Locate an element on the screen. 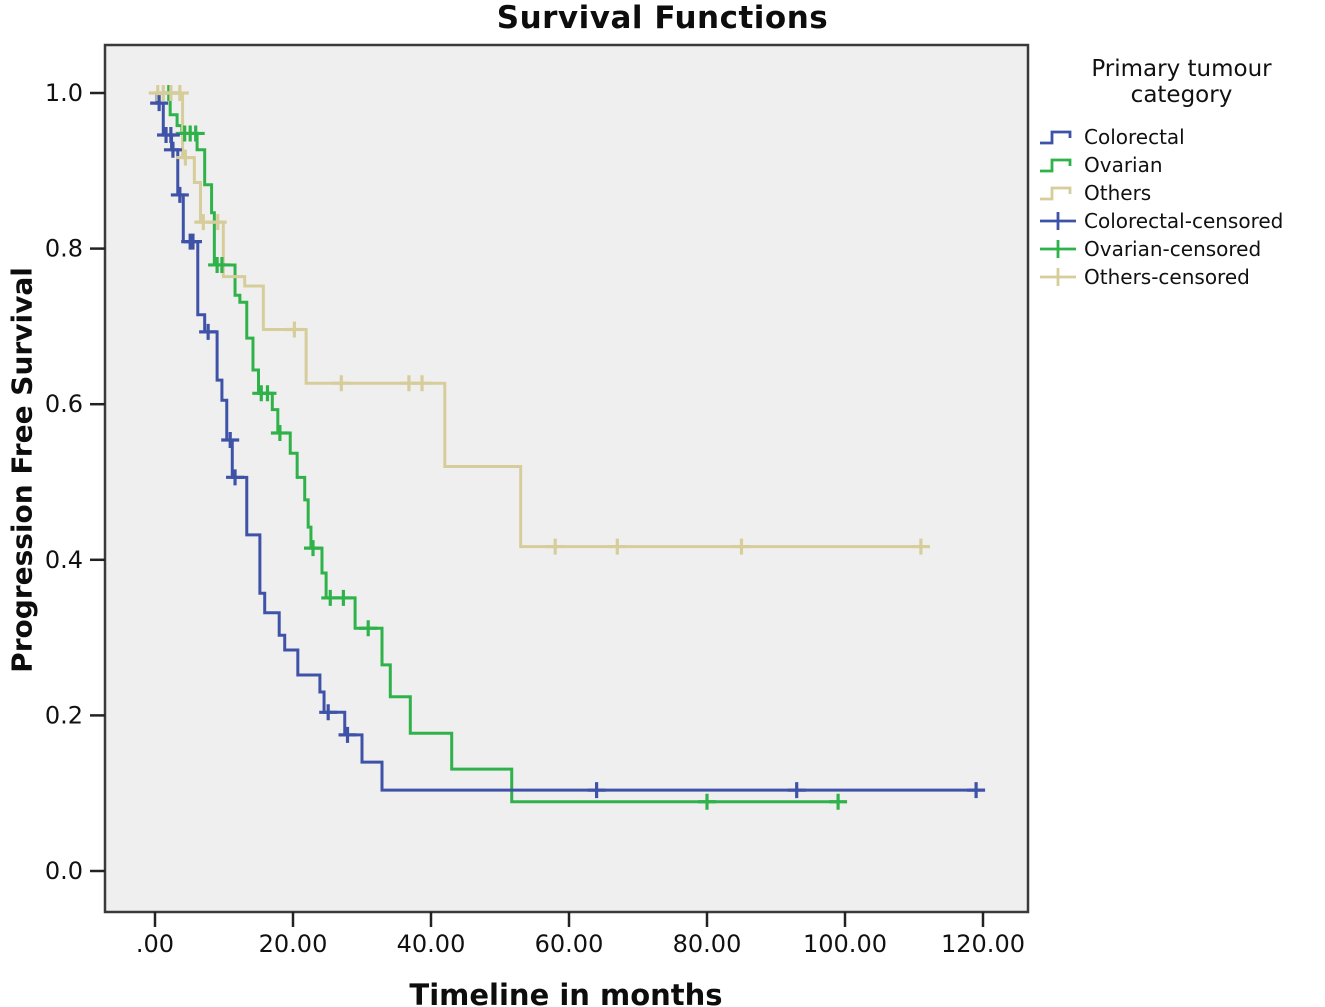  y-tick-label: 0.8 is located at coordinates (64, 249).